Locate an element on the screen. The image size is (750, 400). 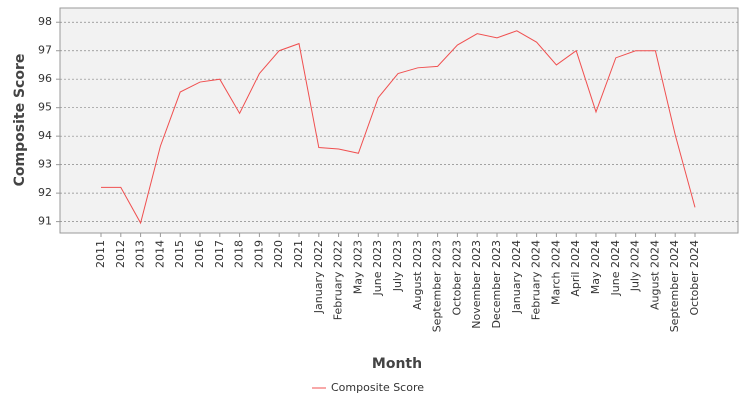
y-tick-label: 96 is located at coordinates (45, 78).